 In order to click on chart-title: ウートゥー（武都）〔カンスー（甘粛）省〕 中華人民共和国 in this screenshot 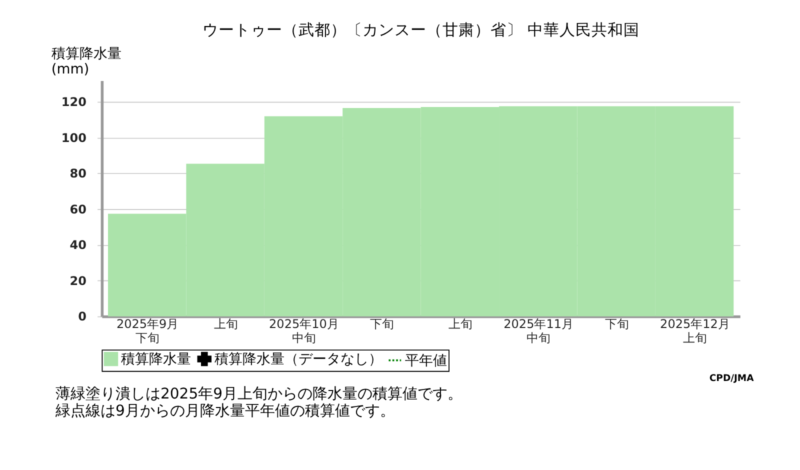, I will do `click(421, 30)`.